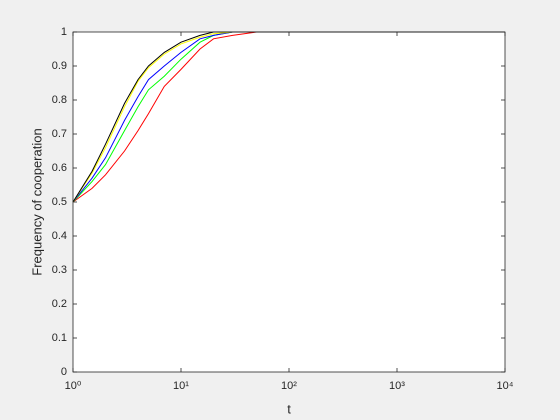  Describe the element at coordinates (64, 32) in the screenshot. I see `y-tick-label: 1` at that location.